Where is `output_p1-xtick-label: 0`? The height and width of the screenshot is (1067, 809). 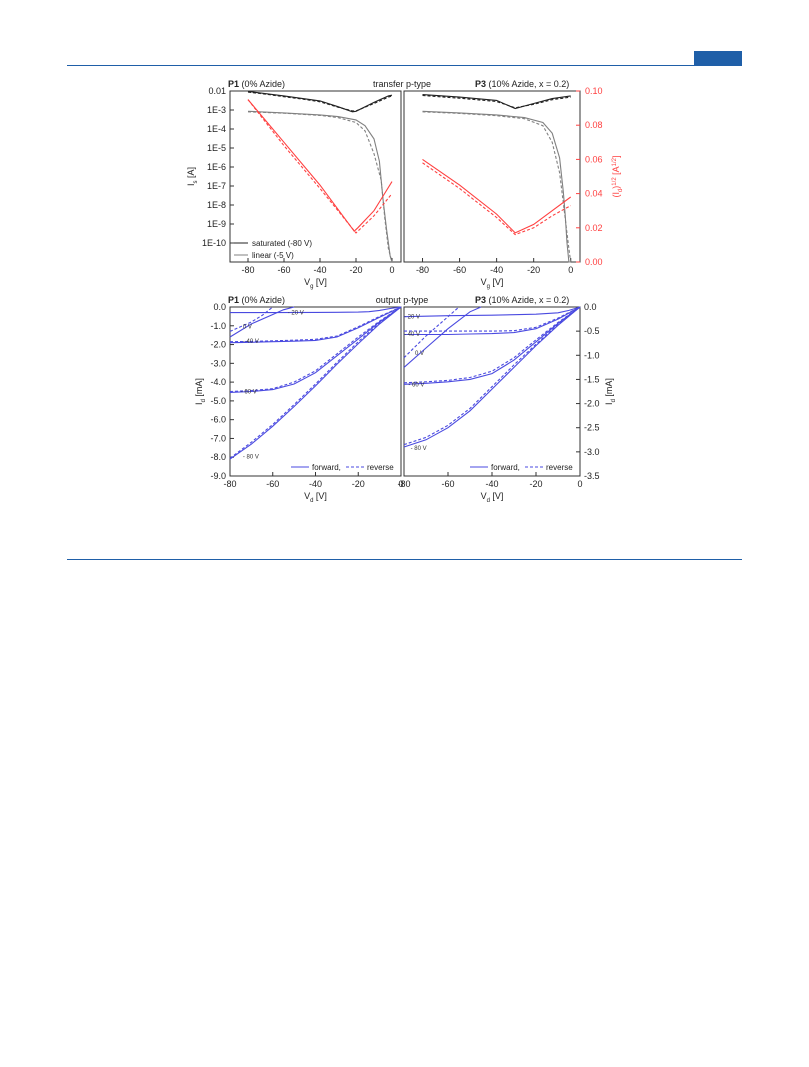 output_p1-xtick-label: 0 is located at coordinates (400, 484).